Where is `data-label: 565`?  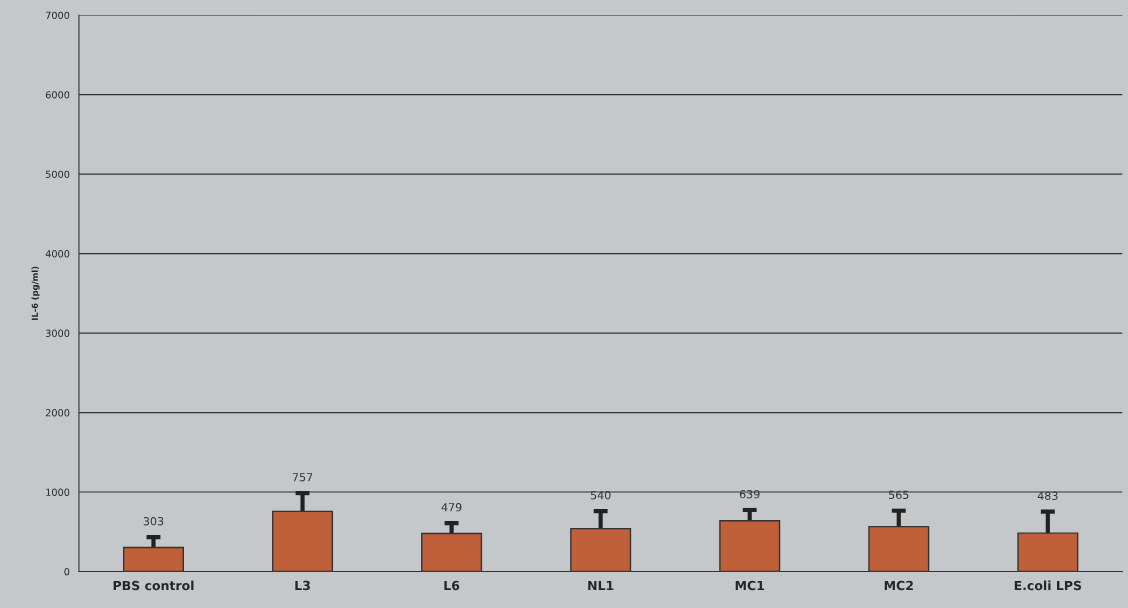 data-label: 565 is located at coordinates (899, 495).